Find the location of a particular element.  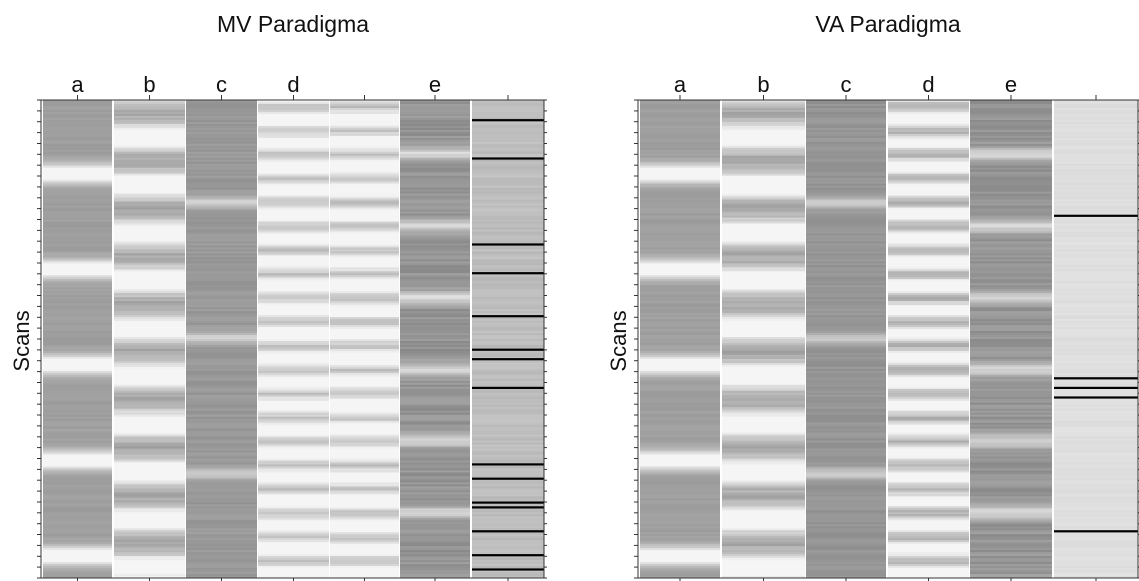

column-label: c is located at coordinates (846, 84).